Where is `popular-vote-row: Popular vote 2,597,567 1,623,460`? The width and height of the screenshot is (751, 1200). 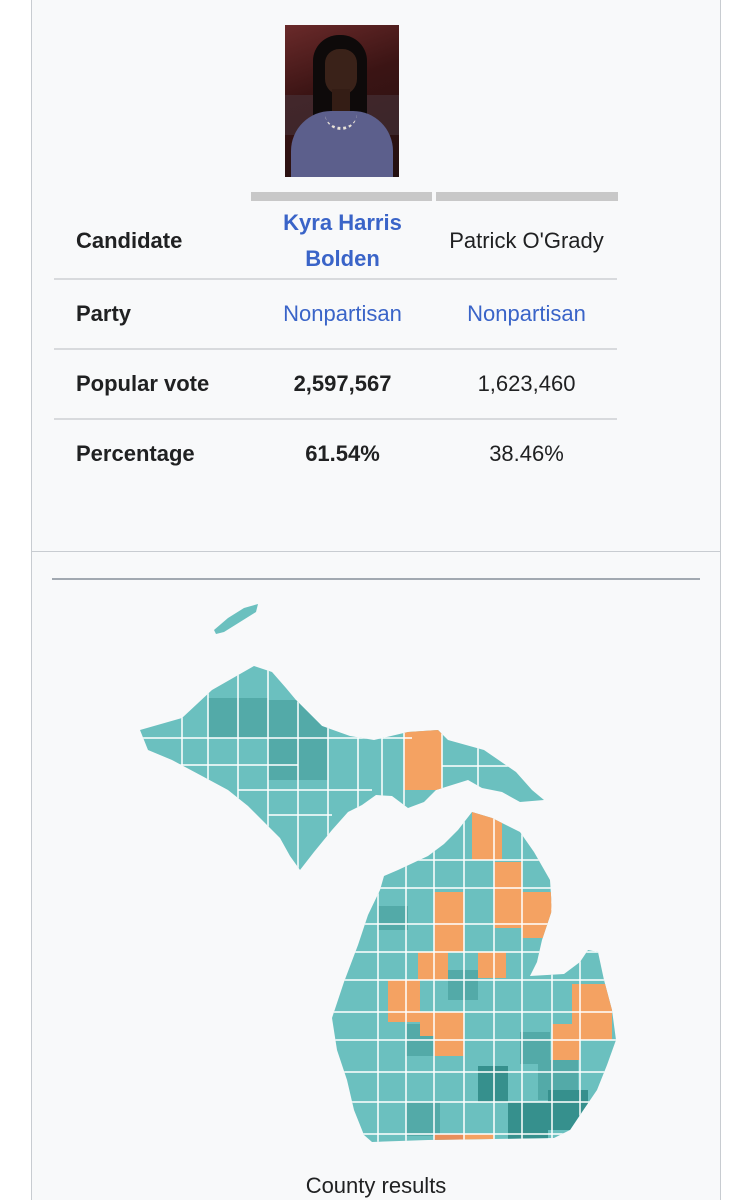
popular-vote-row: Popular vote 2,597,567 1,623,460 is located at coordinates (335, 383).